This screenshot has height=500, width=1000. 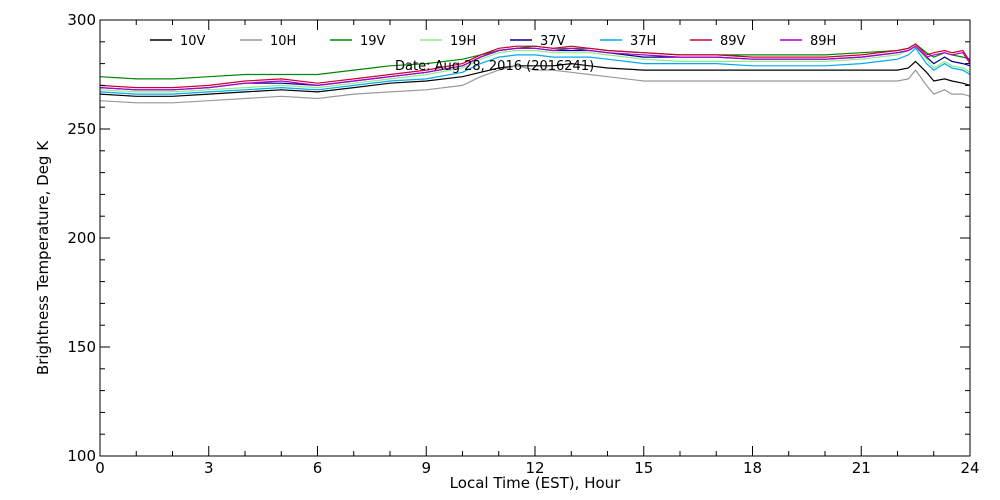 What do you see at coordinates (100, 468) in the screenshot?
I see `x-tick-label: 0` at bounding box center [100, 468].